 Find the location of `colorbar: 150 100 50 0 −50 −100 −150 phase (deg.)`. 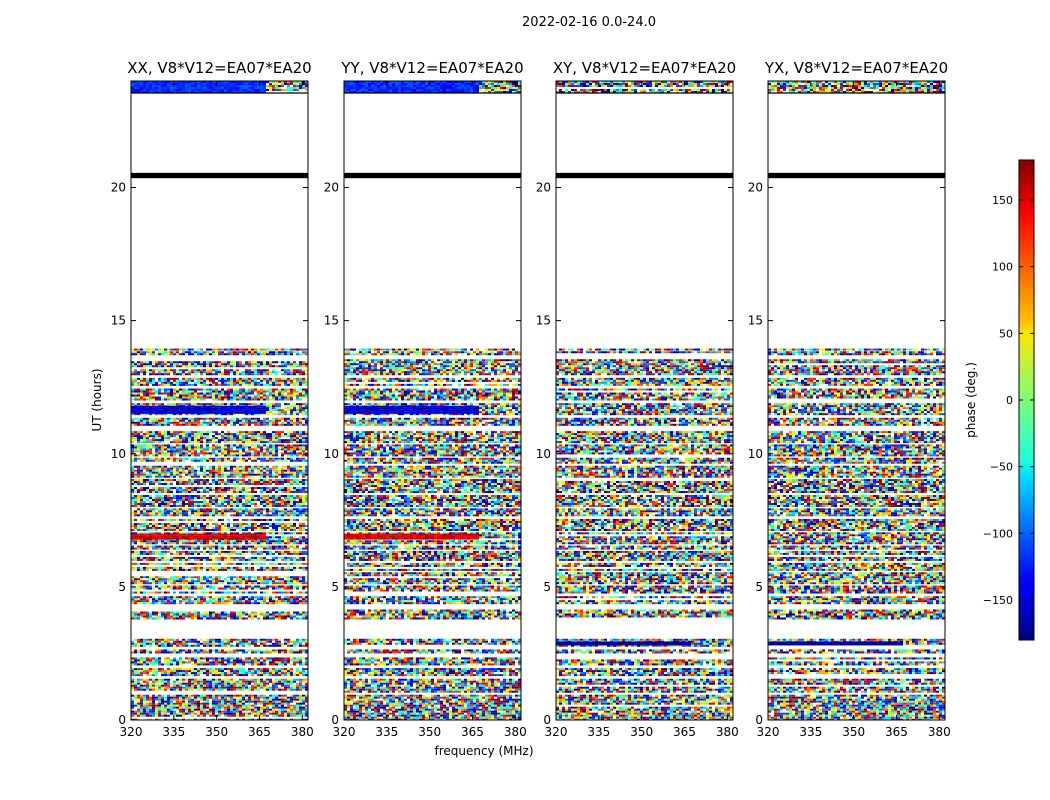

colorbar: 150 100 50 0 −50 −100 −150 phase (deg.) is located at coordinates (999, 400).